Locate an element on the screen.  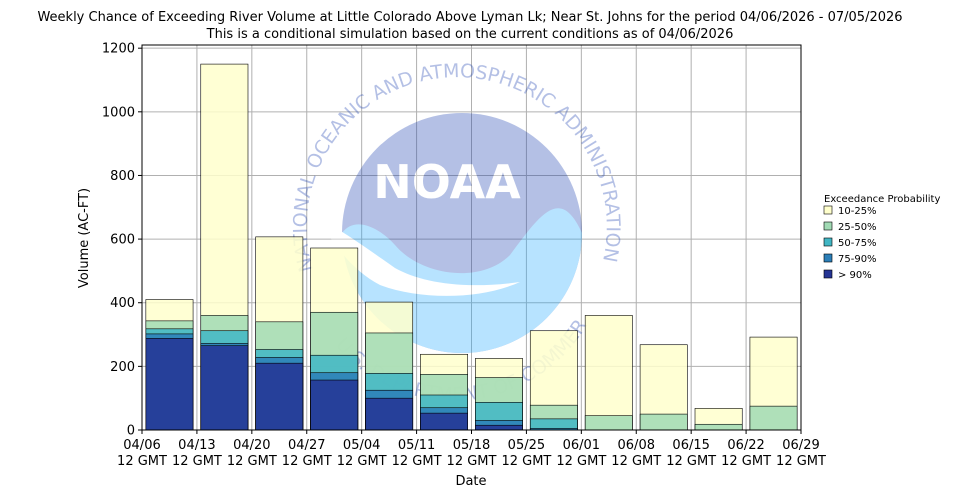
y-tick-label: 1000 is located at coordinates (118, 112).